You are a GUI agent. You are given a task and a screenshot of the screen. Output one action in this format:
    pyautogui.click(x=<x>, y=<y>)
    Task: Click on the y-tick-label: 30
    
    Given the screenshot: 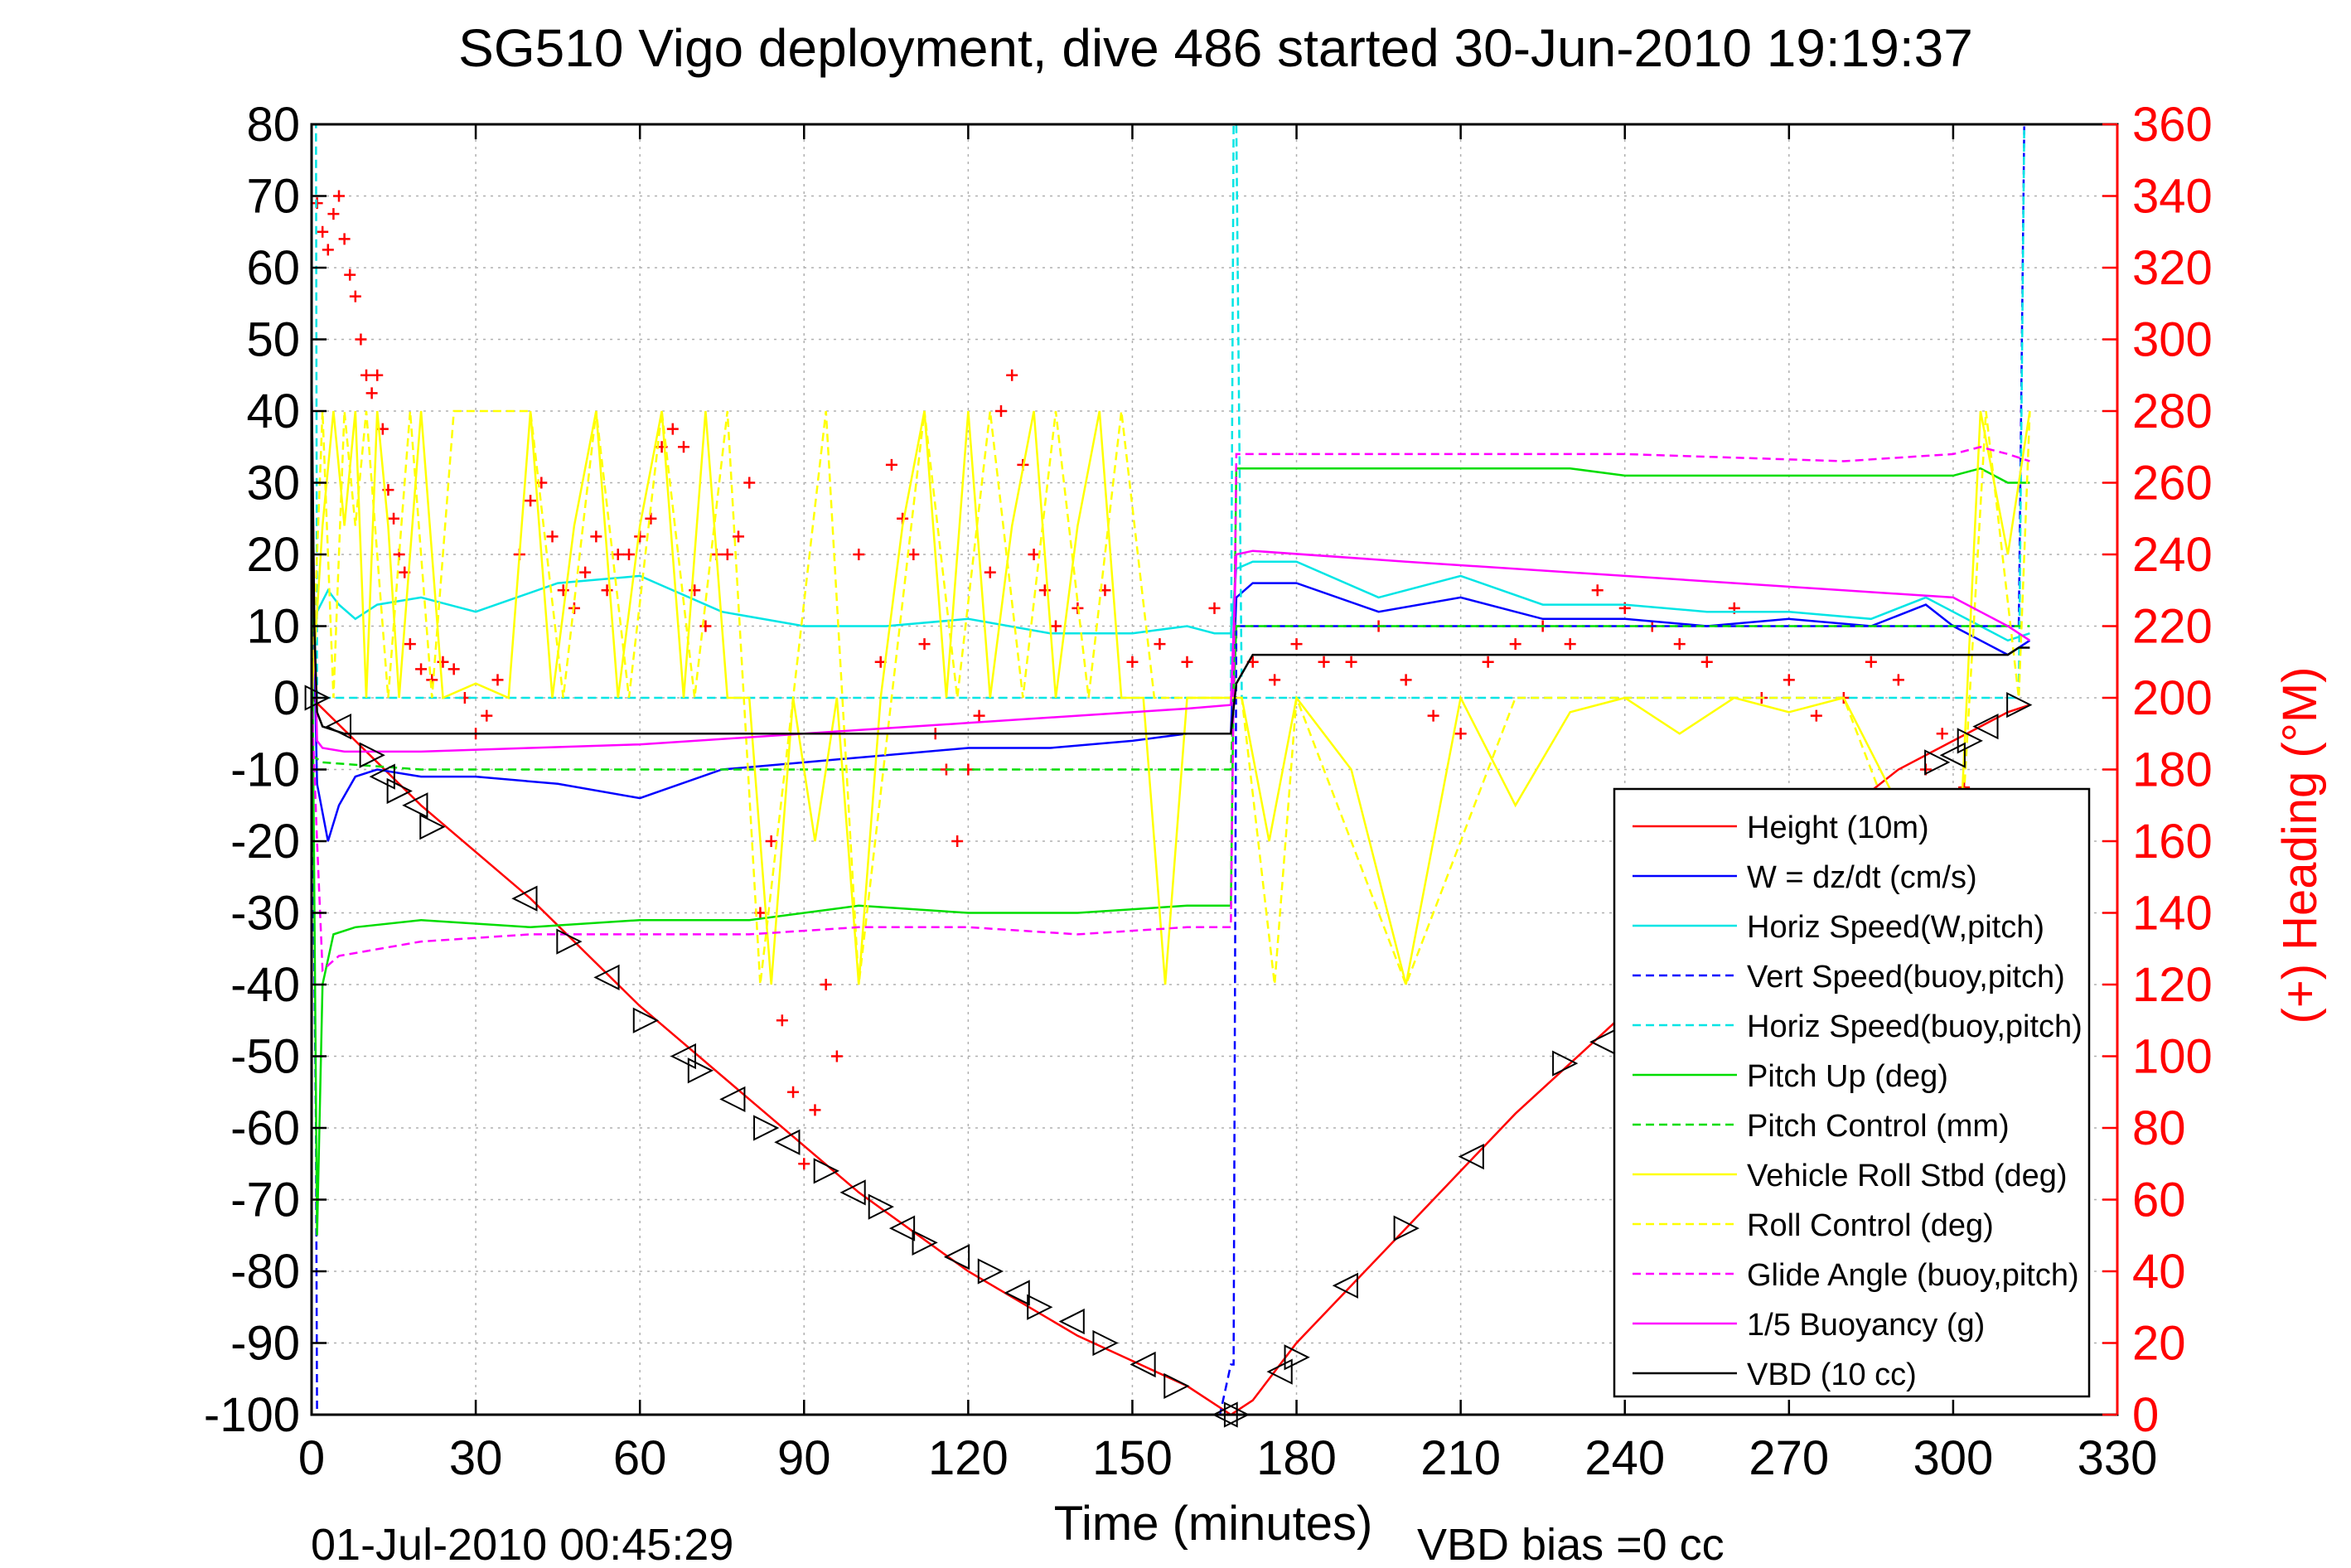 What is the action you would take?
    pyautogui.click(x=273, y=484)
    